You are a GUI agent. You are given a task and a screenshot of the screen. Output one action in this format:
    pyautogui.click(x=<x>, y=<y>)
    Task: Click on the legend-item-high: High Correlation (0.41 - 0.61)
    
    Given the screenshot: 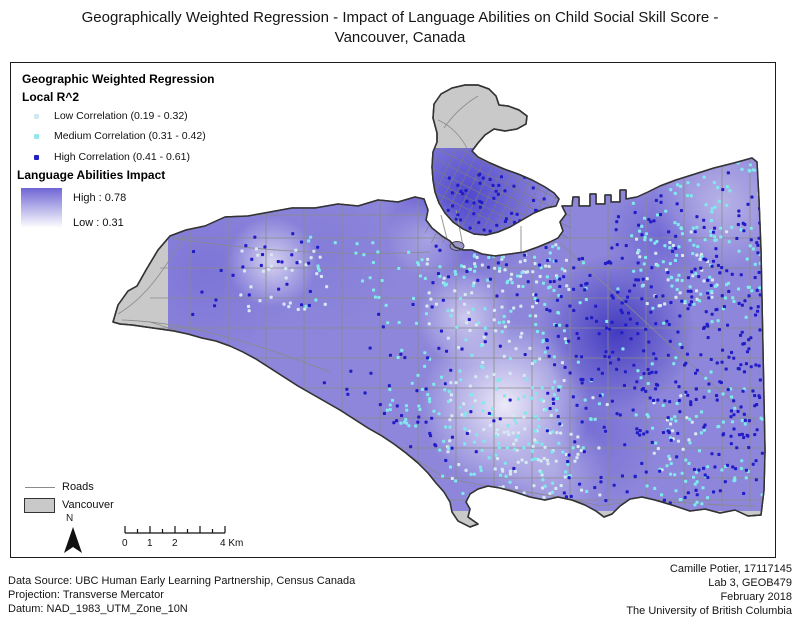 What is the action you would take?
    pyautogui.click(x=160, y=158)
    